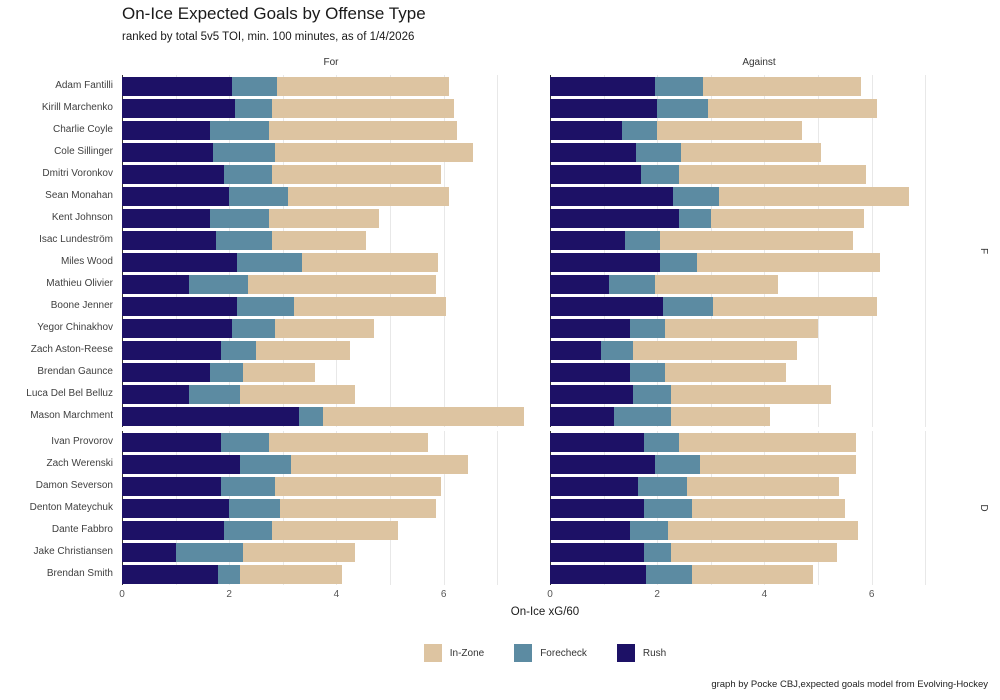  What do you see at coordinates (77, 173) in the screenshot?
I see `player-label: Dmitri Voronkov` at bounding box center [77, 173].